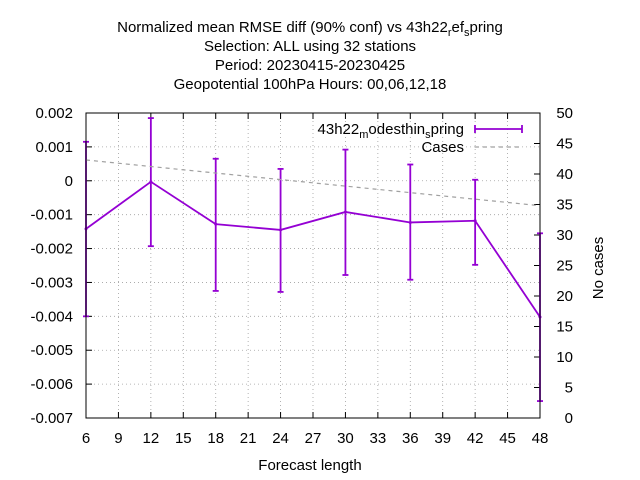 This screenshot has height=480, width=640. What do you see at coordinates (378, 438) in the screenshot?
I see `x-tick-label: 33` at bounding box center [378, 438].